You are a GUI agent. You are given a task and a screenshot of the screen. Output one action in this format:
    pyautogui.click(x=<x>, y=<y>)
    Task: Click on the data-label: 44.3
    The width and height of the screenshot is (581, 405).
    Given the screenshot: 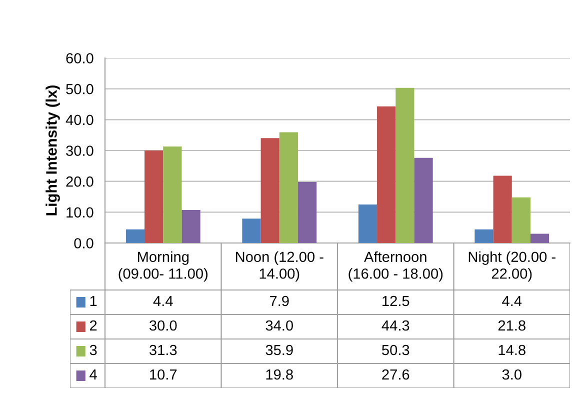 What is the action you would take?
    pyautogui.click(x=396, y=325)
    